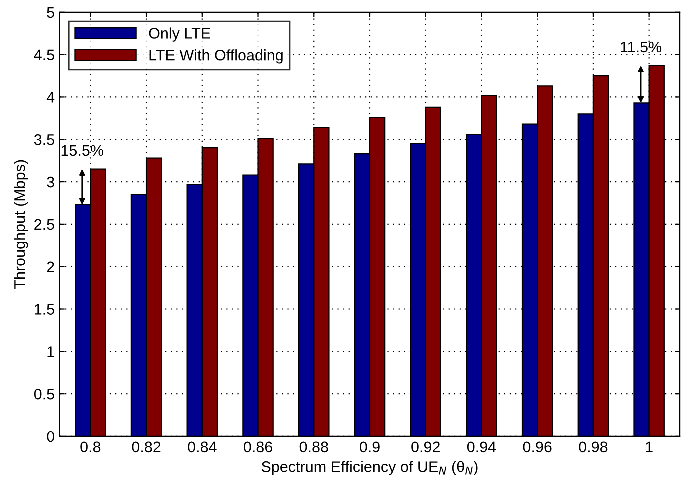  Describe the element at coordinates (202, 447) in the screenshot. I see `x-tick-label: 0.84` at that location.